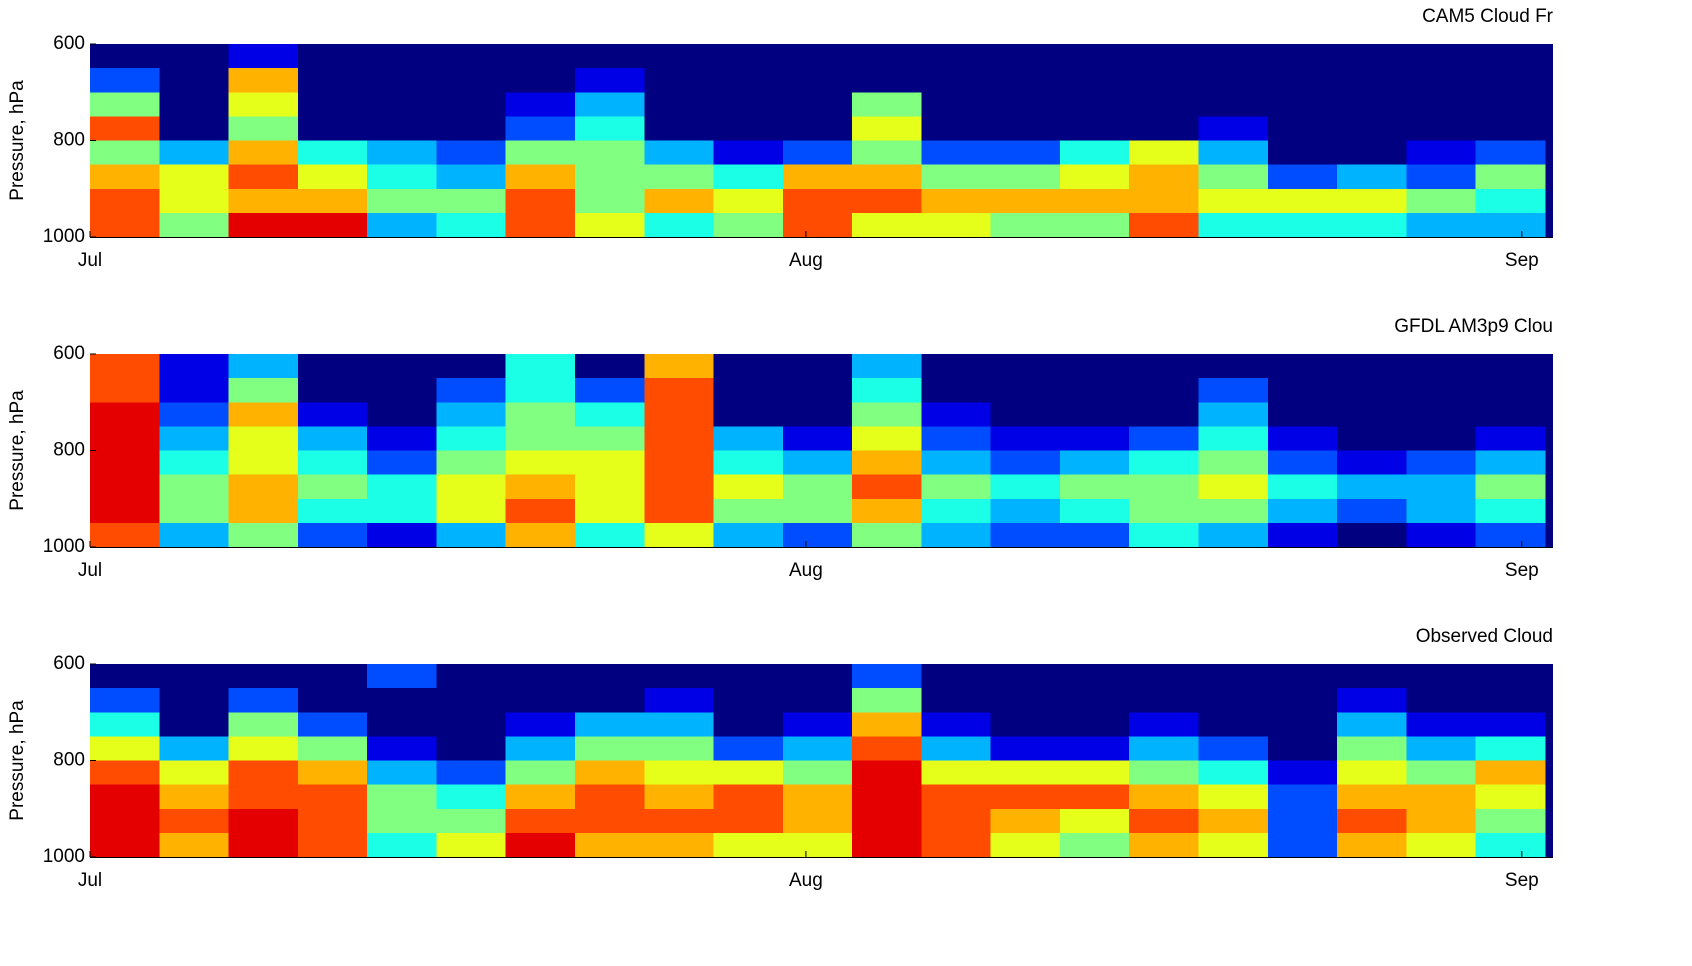  I want to click on y-tick-label: 600, so click(69, 43).